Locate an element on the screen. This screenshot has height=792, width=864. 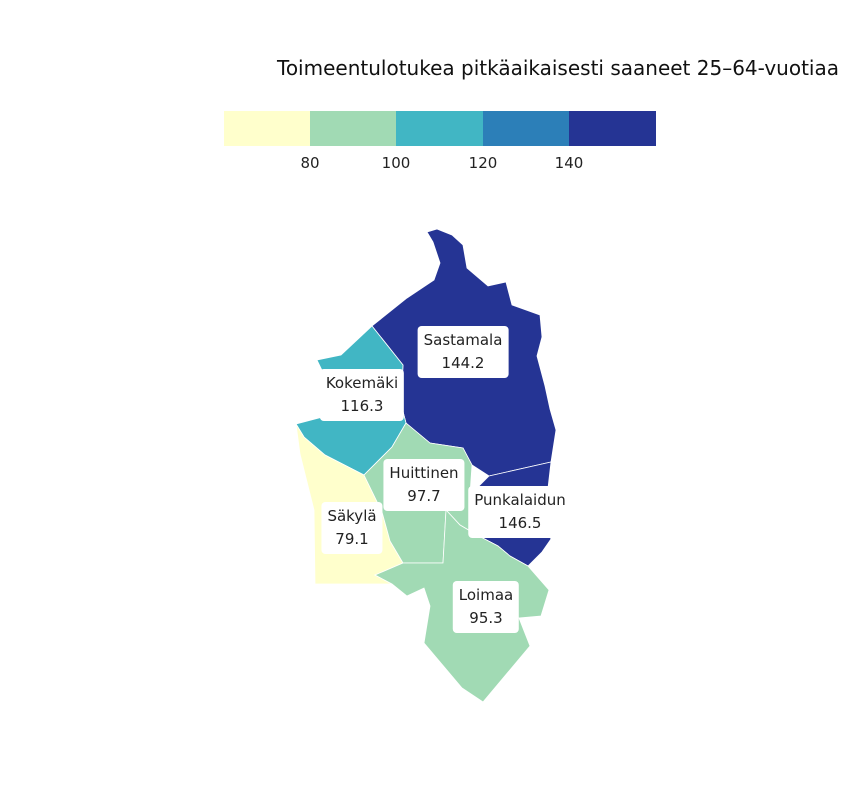
region-label-punkalaidun: Punkalaidun 146.5 is located at coordinates (520, 512).